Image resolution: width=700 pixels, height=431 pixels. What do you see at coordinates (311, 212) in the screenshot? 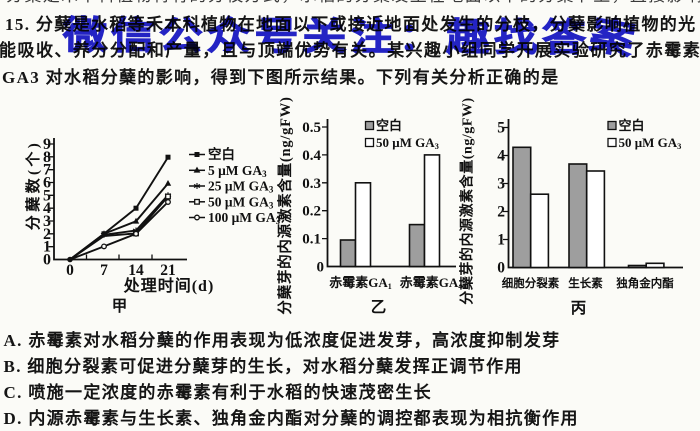
I see `svg-text: 0.2` at bounding box center [311, 212].